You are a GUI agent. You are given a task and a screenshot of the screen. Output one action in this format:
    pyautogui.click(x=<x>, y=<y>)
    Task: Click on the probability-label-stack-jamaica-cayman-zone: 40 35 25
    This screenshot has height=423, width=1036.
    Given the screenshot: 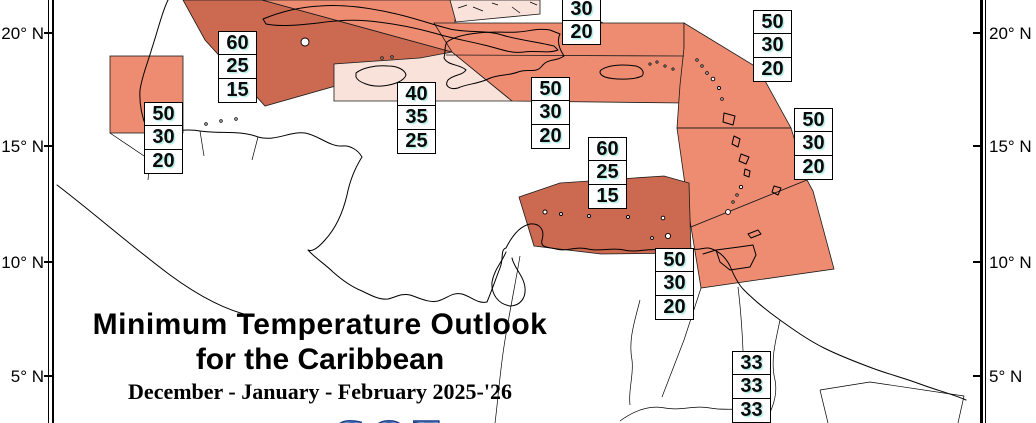 What is the action you would take?
    pyautogui.click(x=416, y=117)
    